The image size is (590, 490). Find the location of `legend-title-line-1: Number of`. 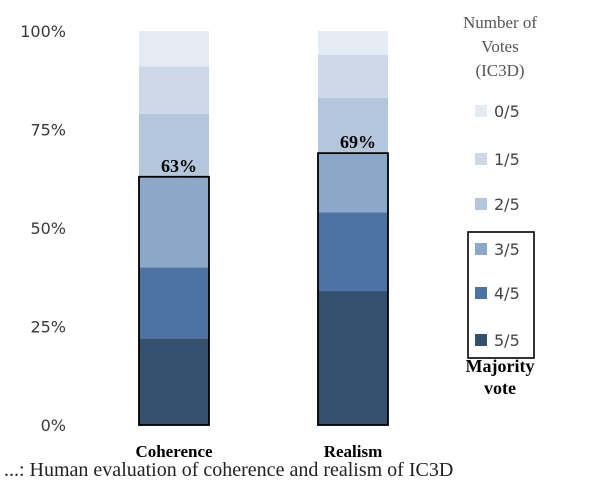

legend-title-line-1: Number of is located at coordinates (500, 22).